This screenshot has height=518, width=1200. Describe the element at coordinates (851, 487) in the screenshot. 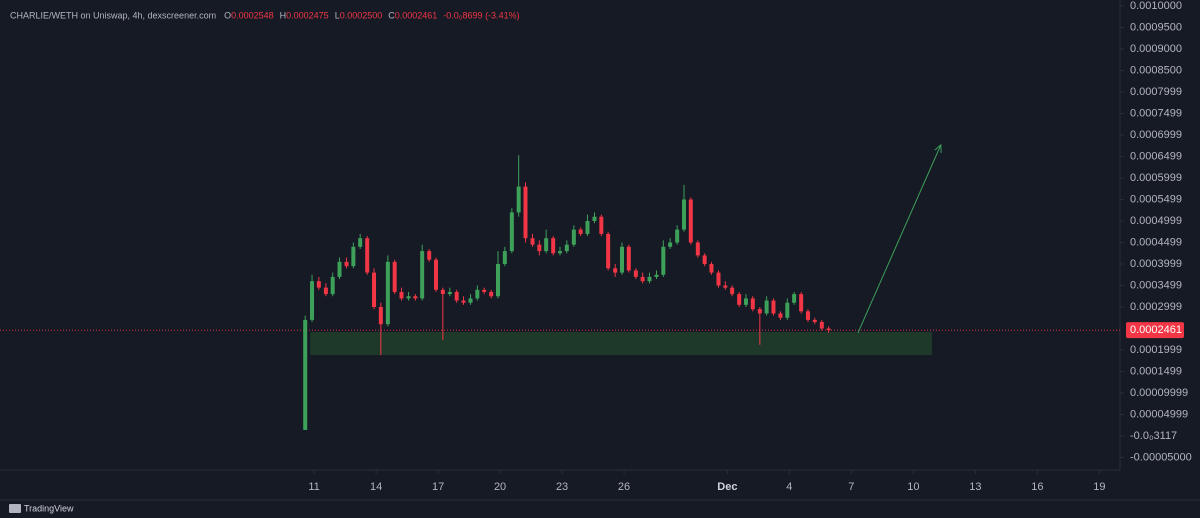

I see `x-tick-label: 7` at that location.